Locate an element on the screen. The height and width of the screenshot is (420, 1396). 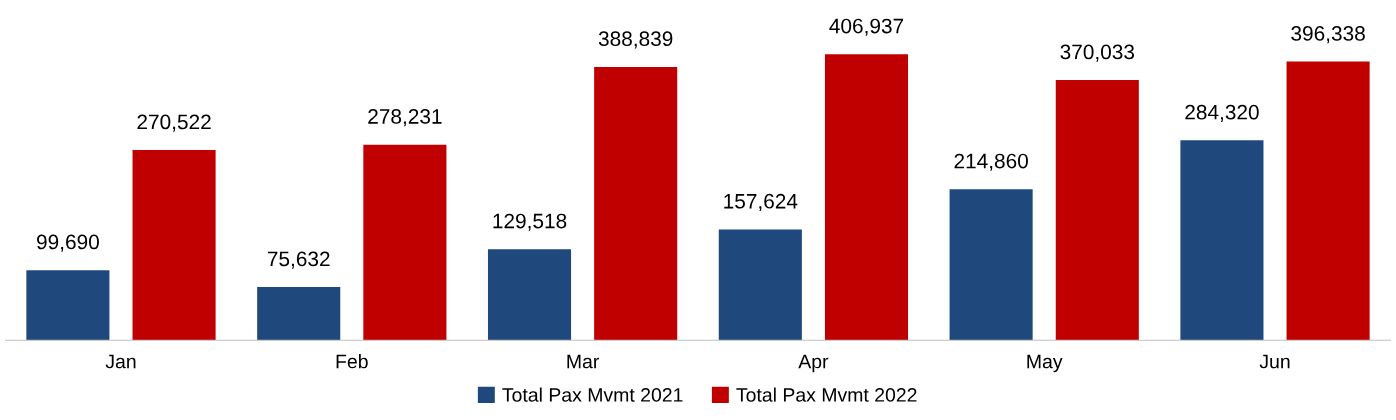
data-label: 99,690 is located at coordinates (68, 243).